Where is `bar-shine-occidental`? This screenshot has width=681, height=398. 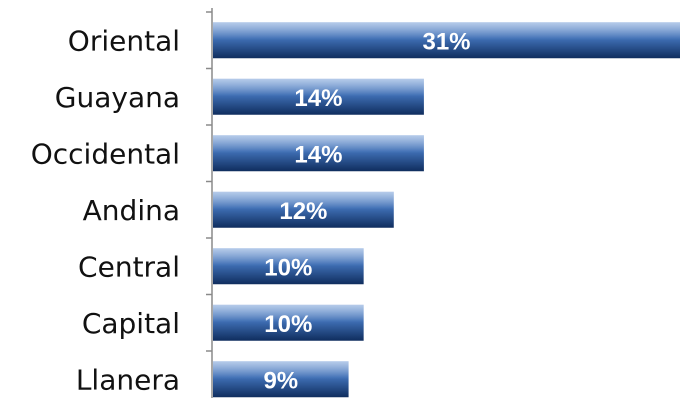
bar-shine-occidental is located at coordinates (318, 153).